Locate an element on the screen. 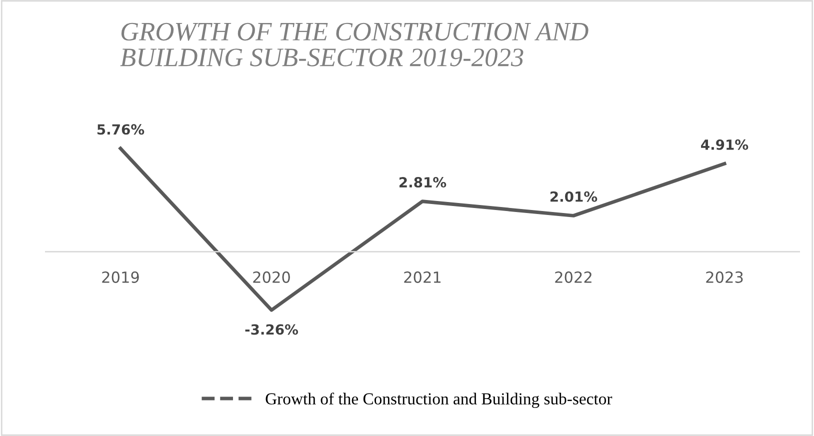 The width and height of the screenshot is (814, 436). data-label: 5.76% is located at coordinates (120, 129).